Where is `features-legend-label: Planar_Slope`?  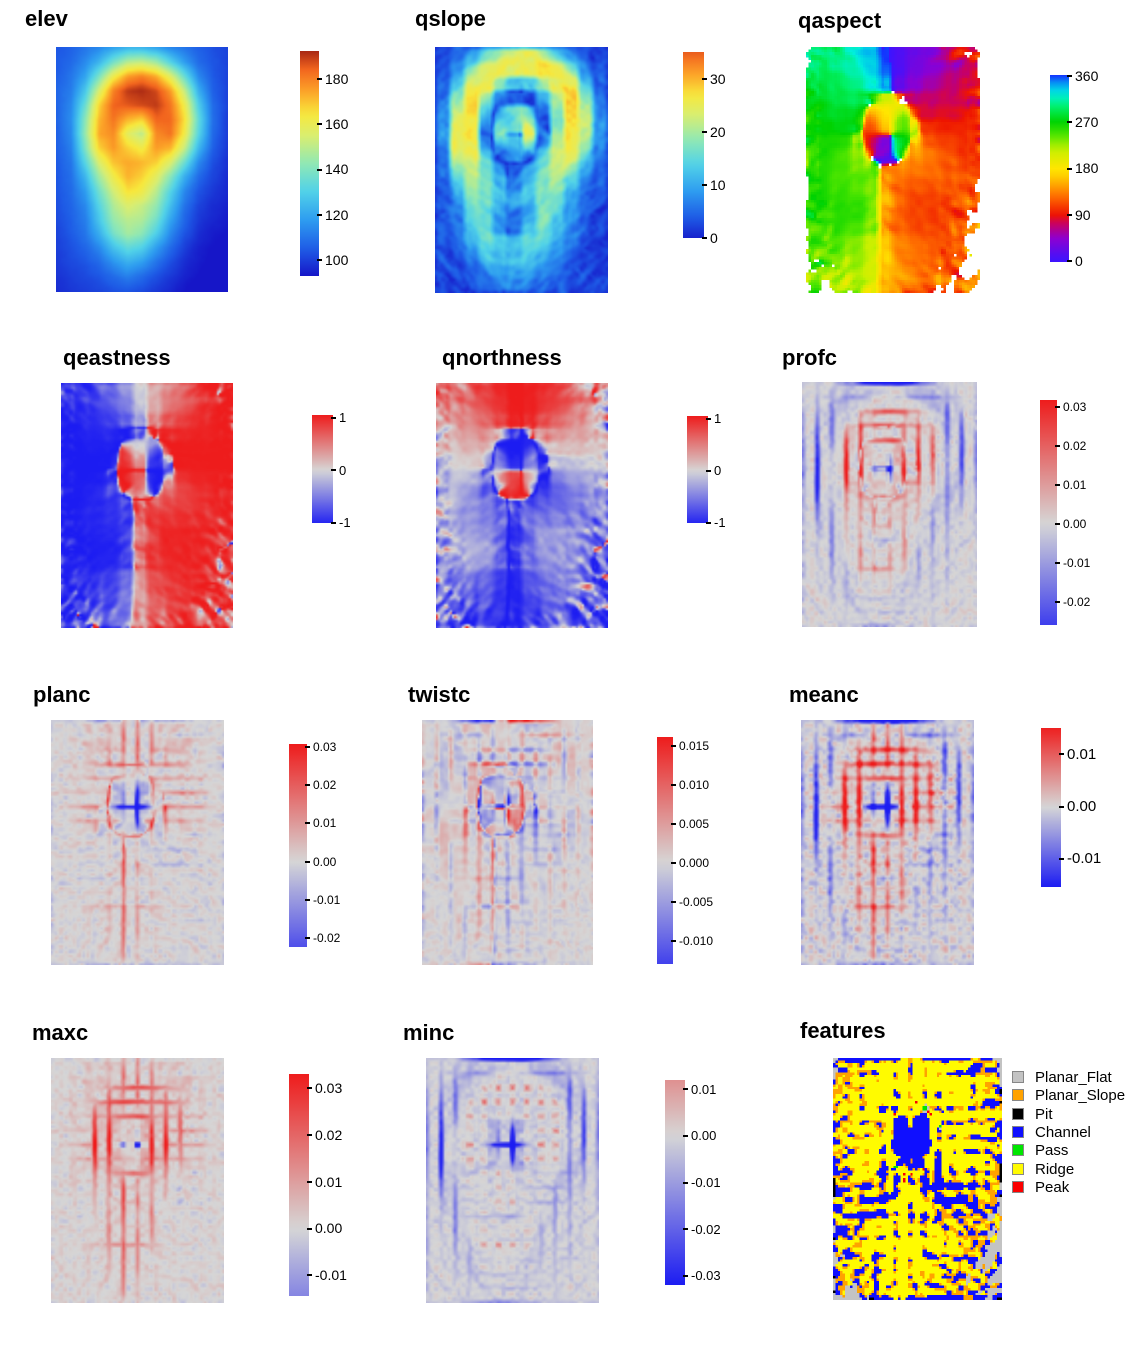
features-legend-label: Planar_Slope is located at coordinates (1080, 1096).